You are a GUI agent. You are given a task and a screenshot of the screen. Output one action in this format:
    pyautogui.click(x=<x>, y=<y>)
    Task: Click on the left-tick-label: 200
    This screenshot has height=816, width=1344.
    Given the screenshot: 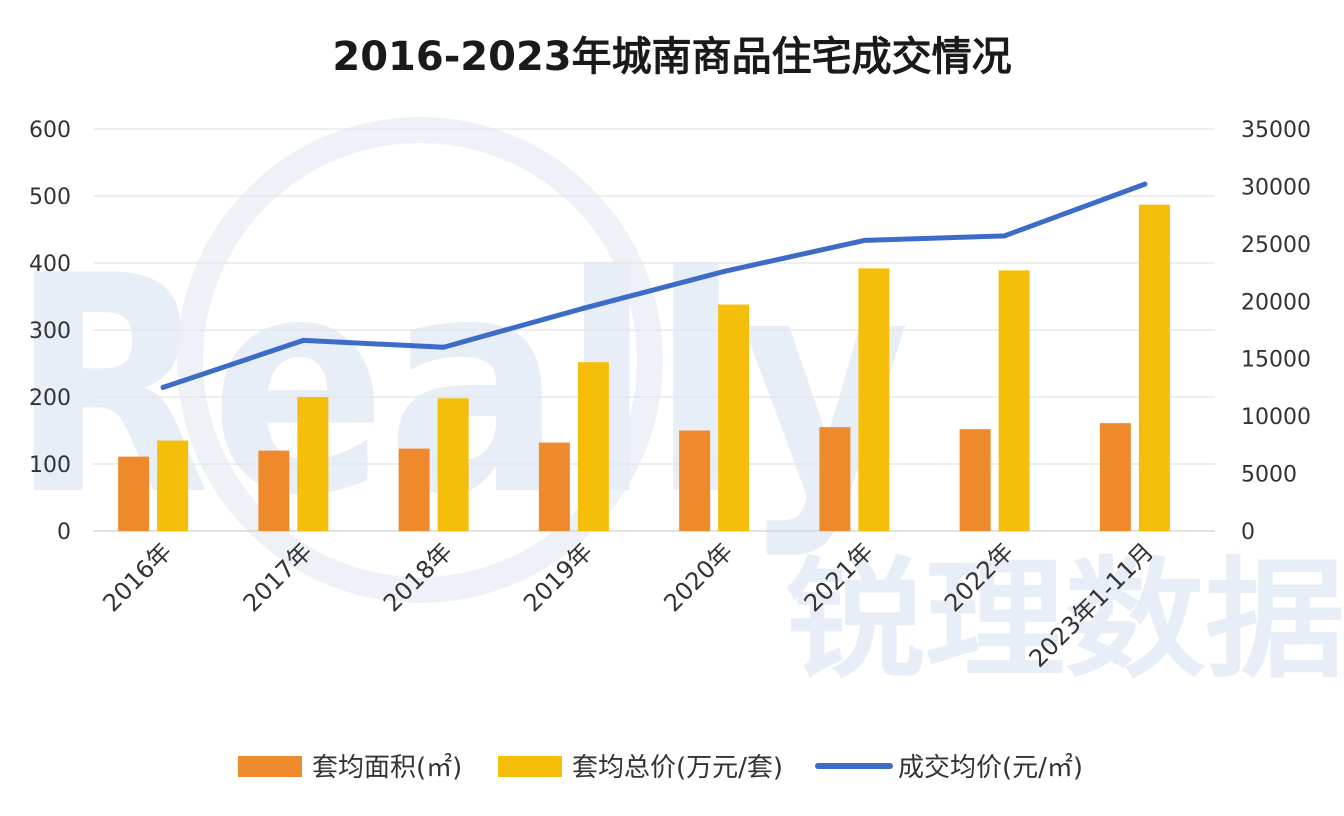 What is the action you would take?
    pyautogui.click(x=50, y=398)
    